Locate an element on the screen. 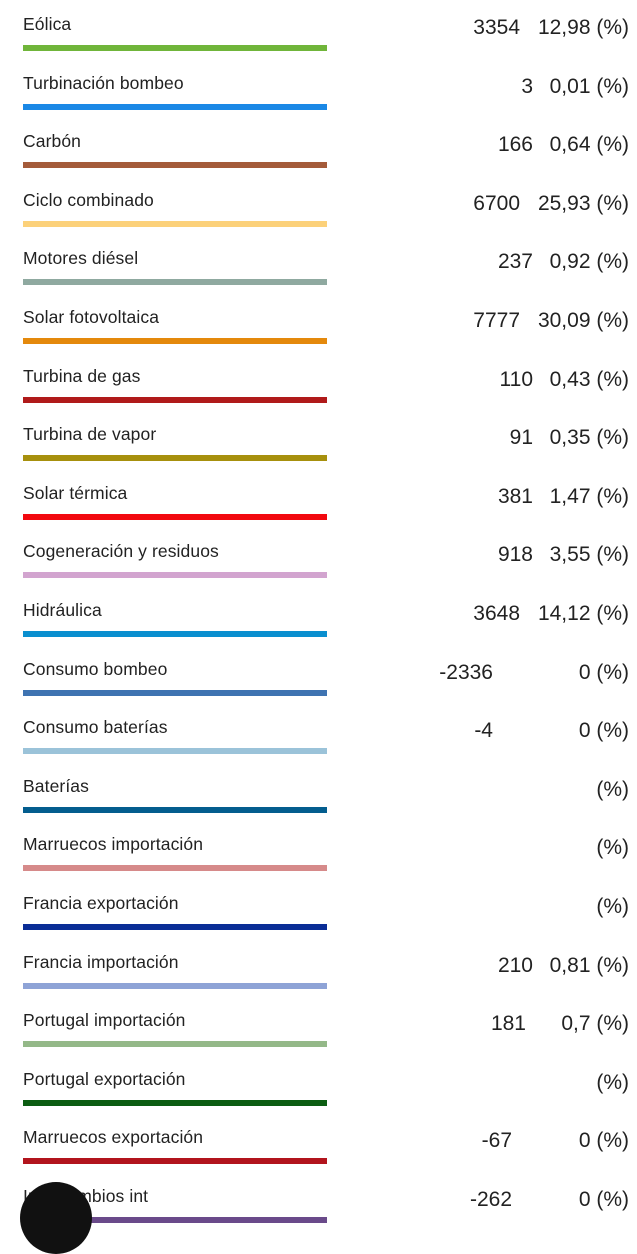 This screenshot has height=1254, width=637. legend-row: Consumo baterías -4 0 (%) is located at coordinates (318, 732).